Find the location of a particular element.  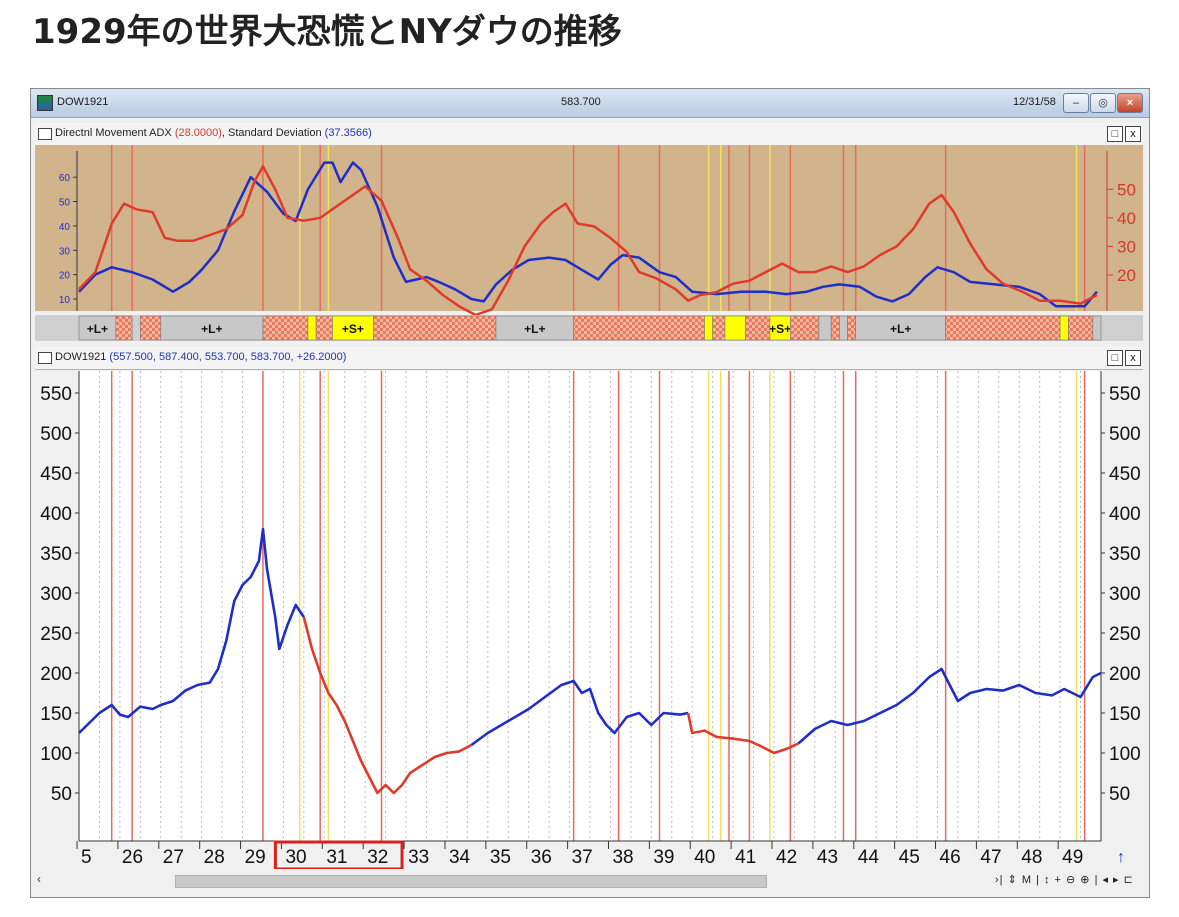

right-tick-label: 400 is located at coordinates (1125, 514).